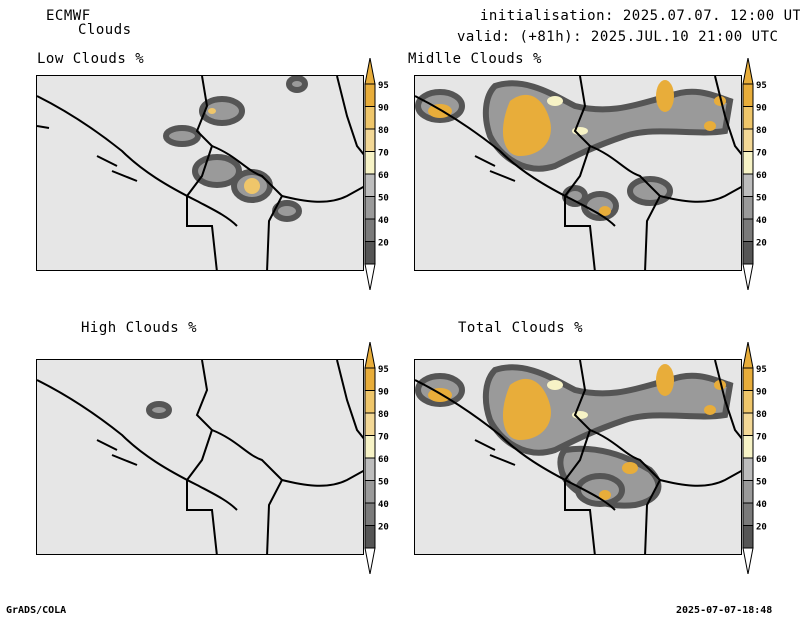  What do you see at coordinates (200, 173) in the screenshot?
I see `low-clouds-map` at bounding box center [200, 173].